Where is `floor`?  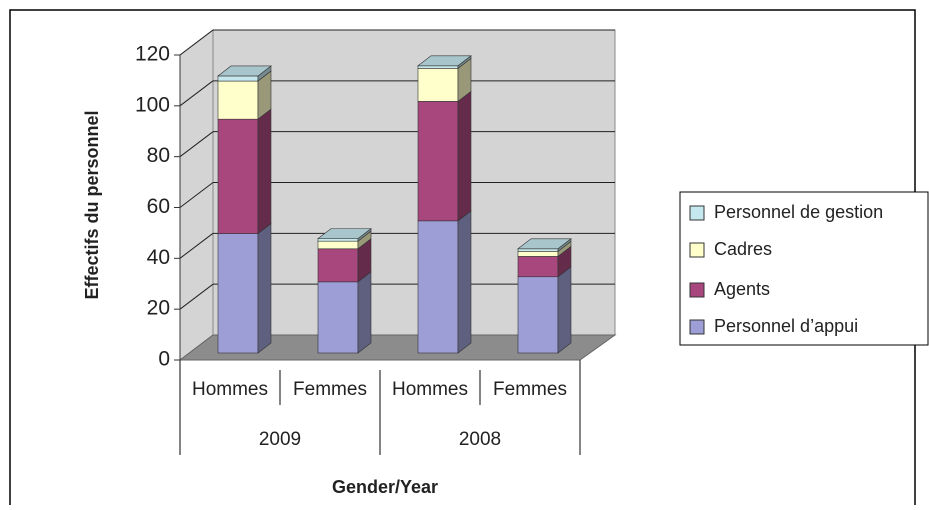
floor is located at coordinates (397, 347).